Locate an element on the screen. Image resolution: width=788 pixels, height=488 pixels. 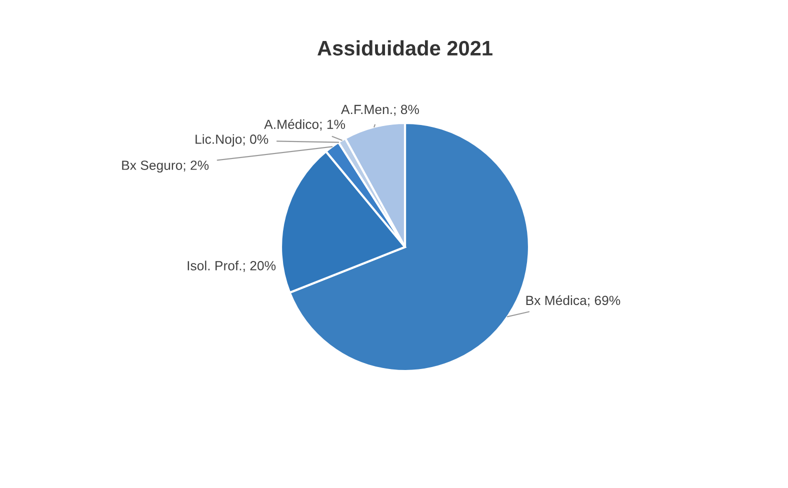
slice-label: Bx Médica; 69% is located at coordinates (573, 301).